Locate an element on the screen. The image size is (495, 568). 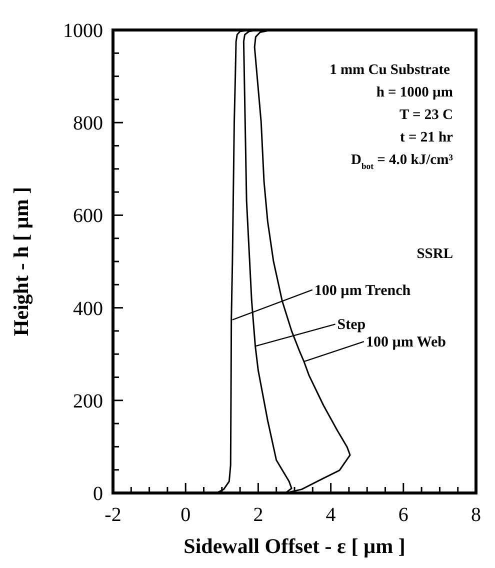
y-tick-label: 800 is located at coordinates (88, 123).